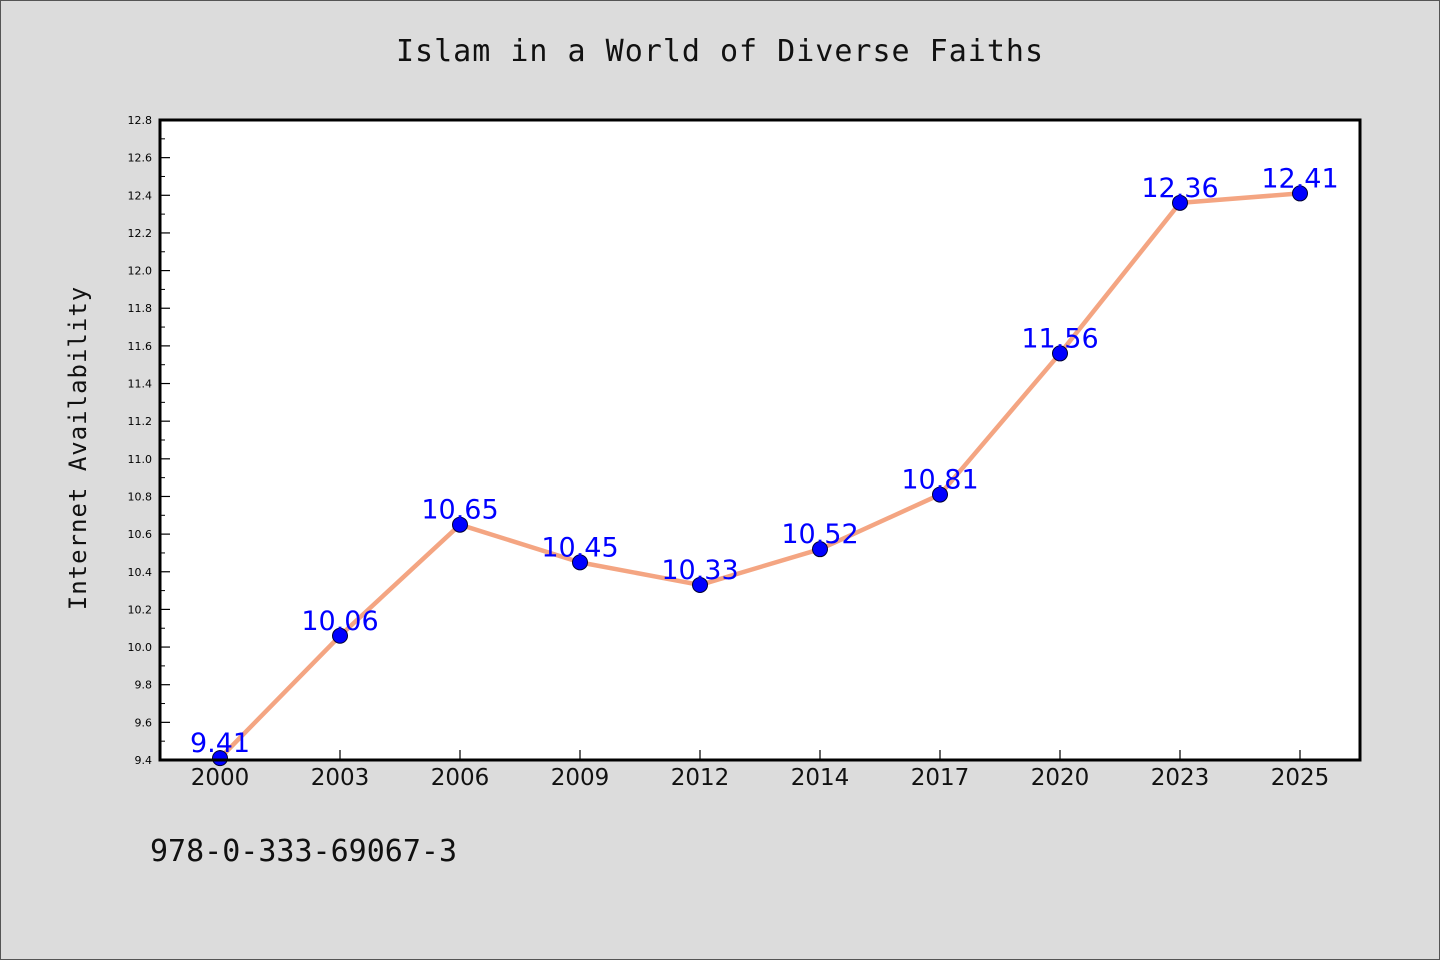 The width and height of the screenshot is (1440, 960). I want to click on data-label: 10.52, so click(819, 534).